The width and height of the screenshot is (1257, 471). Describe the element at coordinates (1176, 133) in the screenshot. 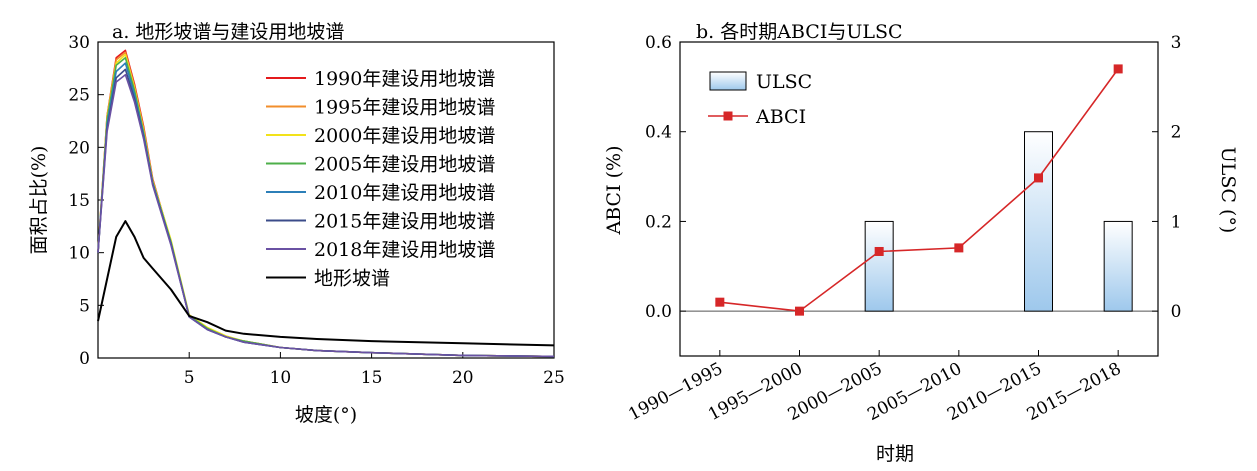

I see `b-ytick-right-label: 2` at that location.